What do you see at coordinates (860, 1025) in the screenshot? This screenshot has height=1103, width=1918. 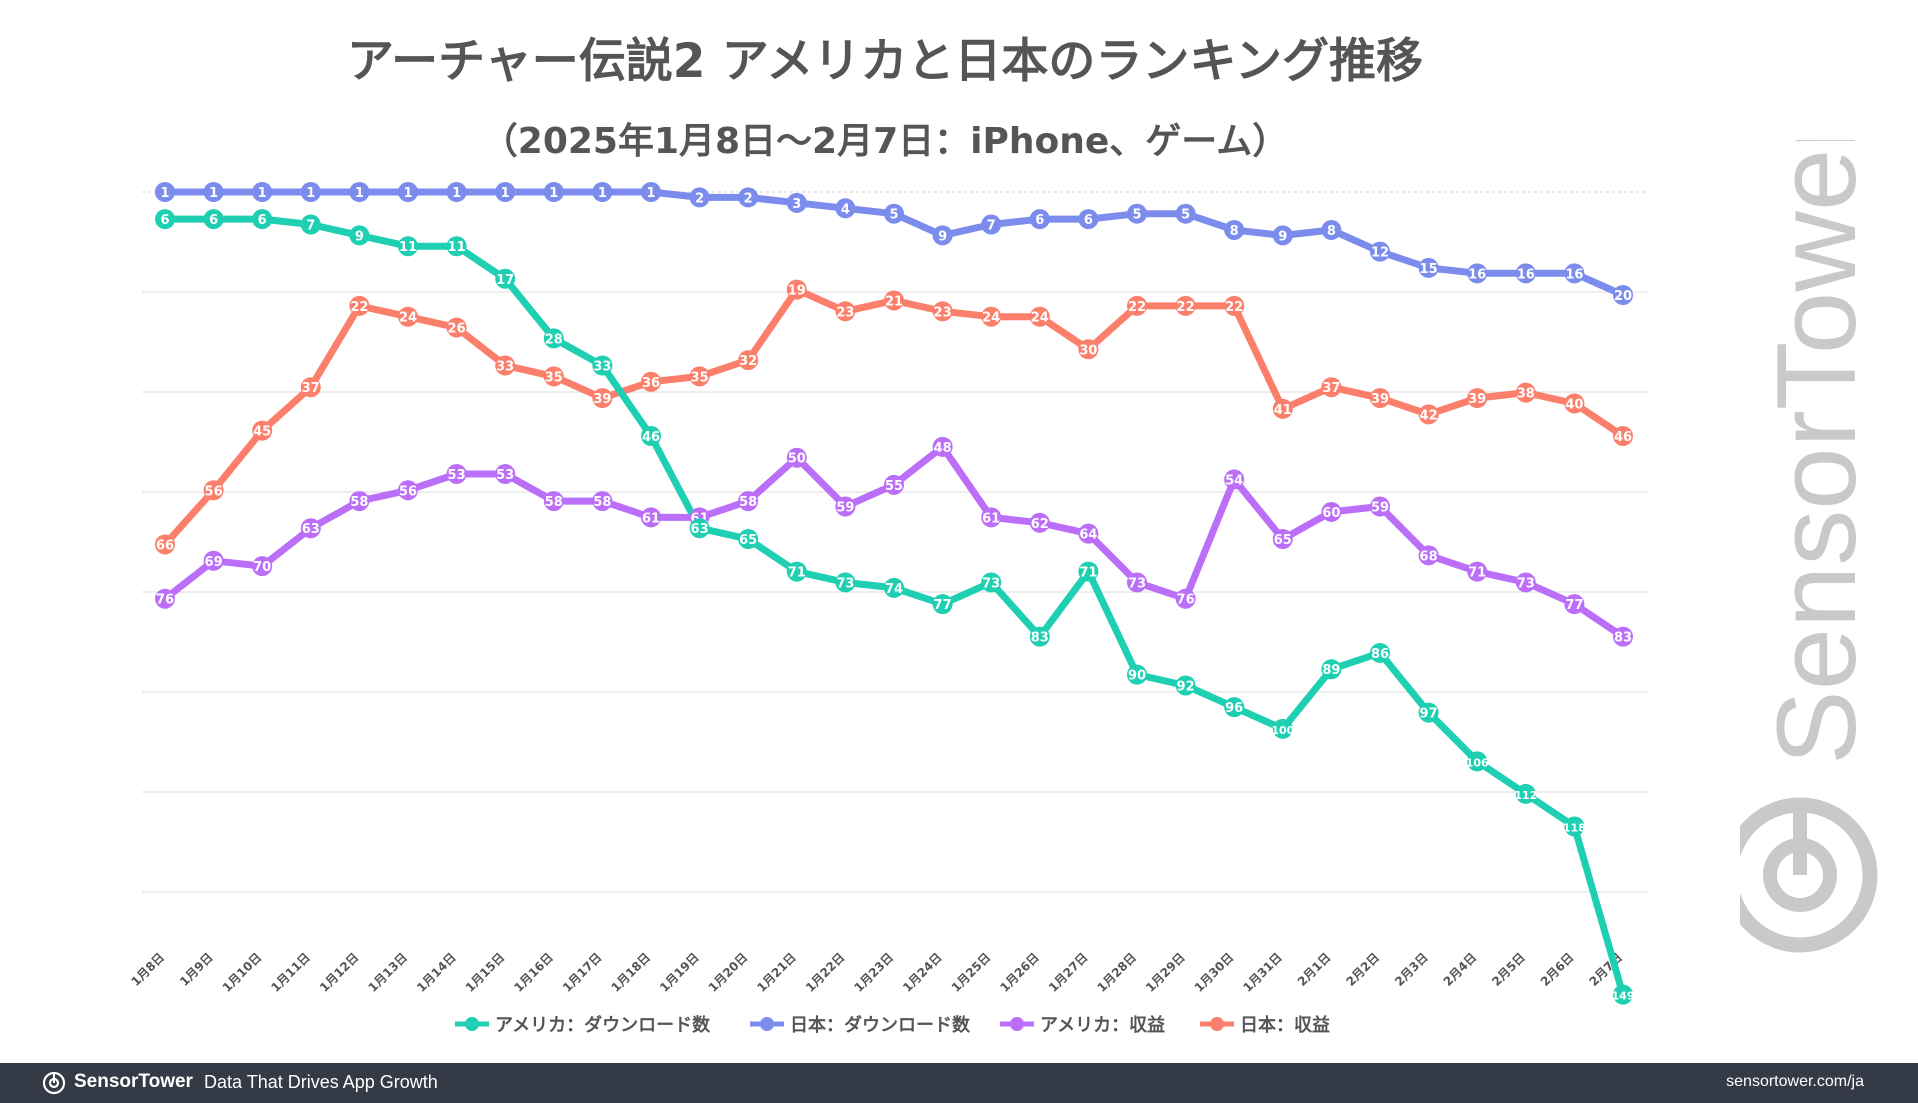 I see `legend-item-1: 日本：ダウンロード数` at bounding box center [860, 1025].